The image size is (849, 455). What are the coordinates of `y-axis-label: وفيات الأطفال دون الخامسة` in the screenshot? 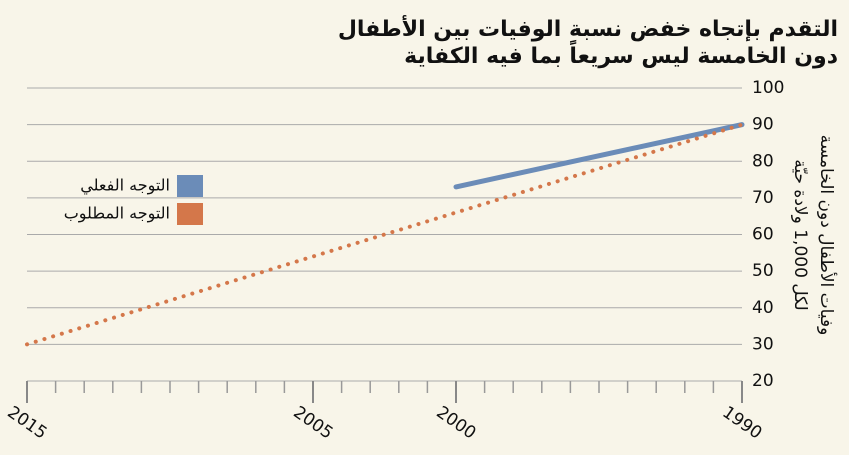 It's located at (826, 235).